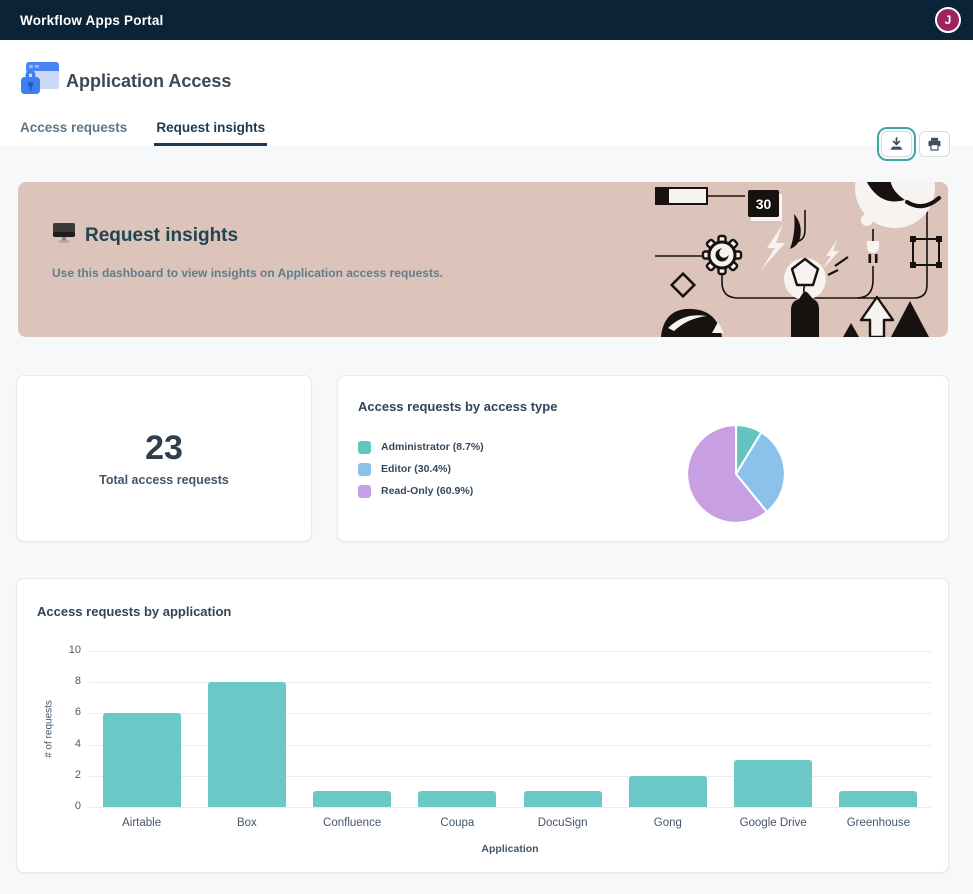  What do you see at coordinates (143, 133) in the screenshot?
I see `tab-bar: Access requests Request insights` at bounding box center [143, 133].